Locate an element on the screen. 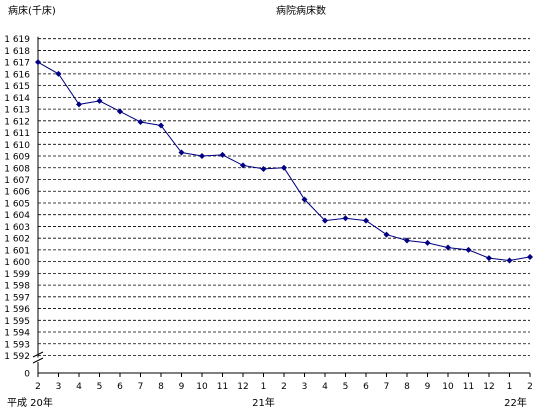  y-tick-label: 1 598 is located at coordinates (17, 287).